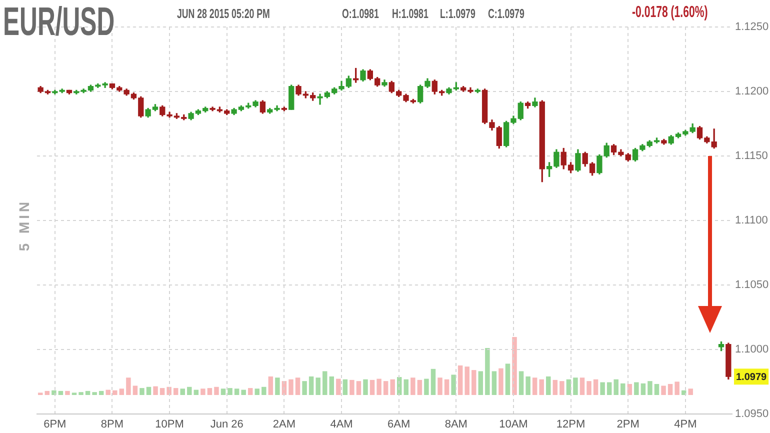 The image size is (770, 433). I want to click on y-tick-label: 1.1050, so click(752, 285).